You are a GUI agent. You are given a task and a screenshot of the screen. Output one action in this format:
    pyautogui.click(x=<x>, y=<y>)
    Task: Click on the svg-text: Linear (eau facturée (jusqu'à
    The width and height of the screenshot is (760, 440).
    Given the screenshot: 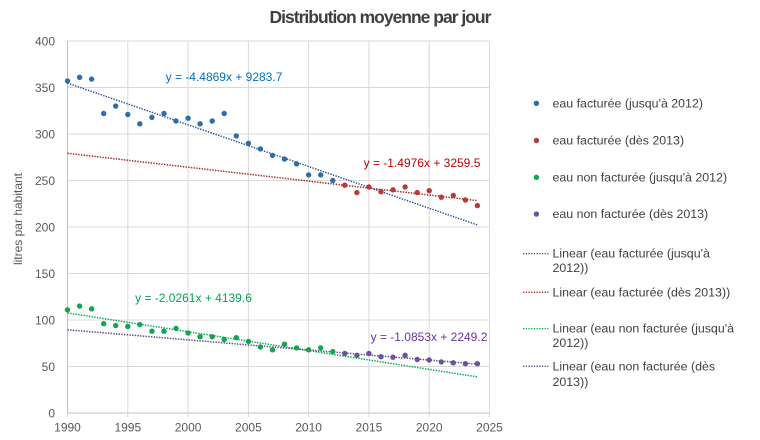 What is the action you would take?
    pyautogui.click(x=631, y=254)
    